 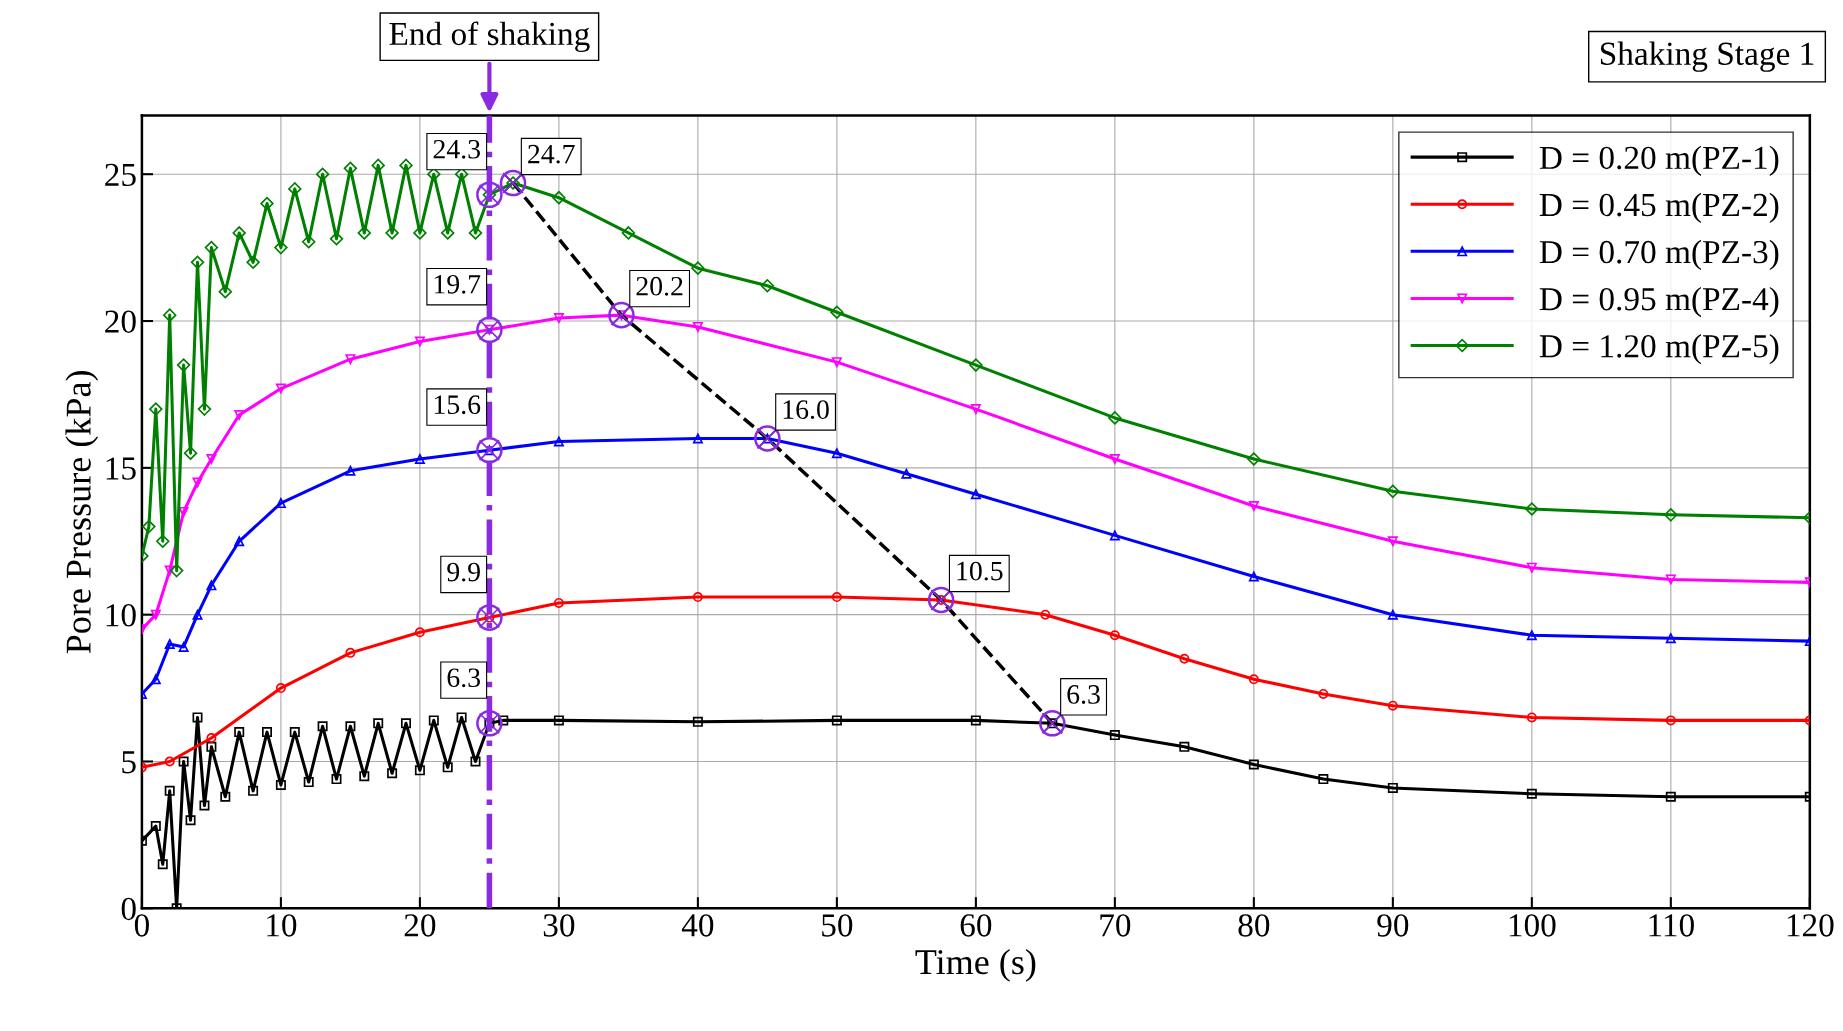 What do you see at coordinates (1707, 56) in the screenshot?
I see `text: Shaking Stage 1` at bounding box center [1707, 56].